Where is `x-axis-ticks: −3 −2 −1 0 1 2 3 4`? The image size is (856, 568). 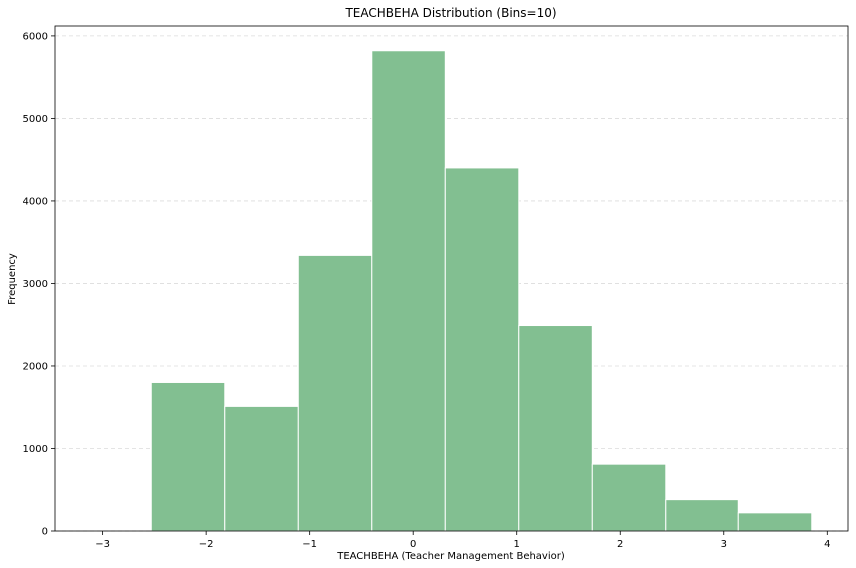
x-axis-ticks: −3 −2 −1 0 1 2 3 4 is located at coordinates (462, 540).